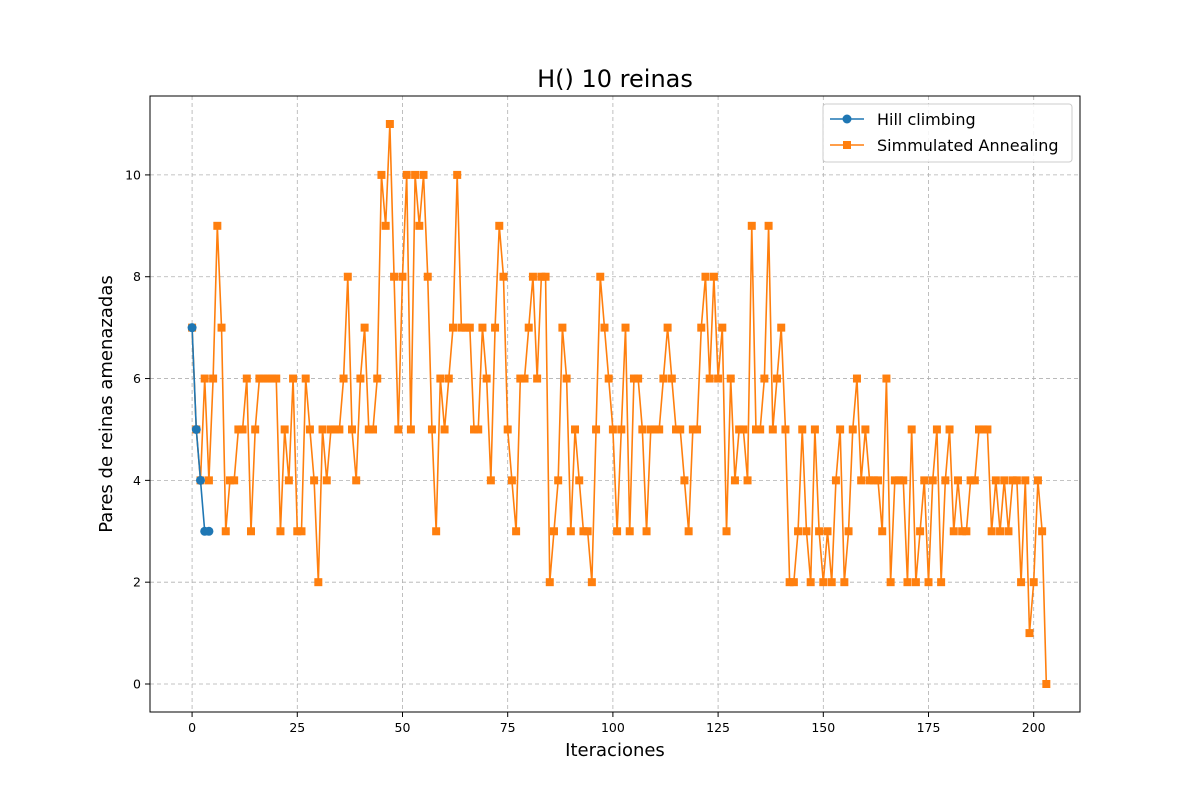 The image size is (1200, 800). Describe the element at coordinates (137, 684) in the screenshot. I see `y-tick-label: 0` at that location.